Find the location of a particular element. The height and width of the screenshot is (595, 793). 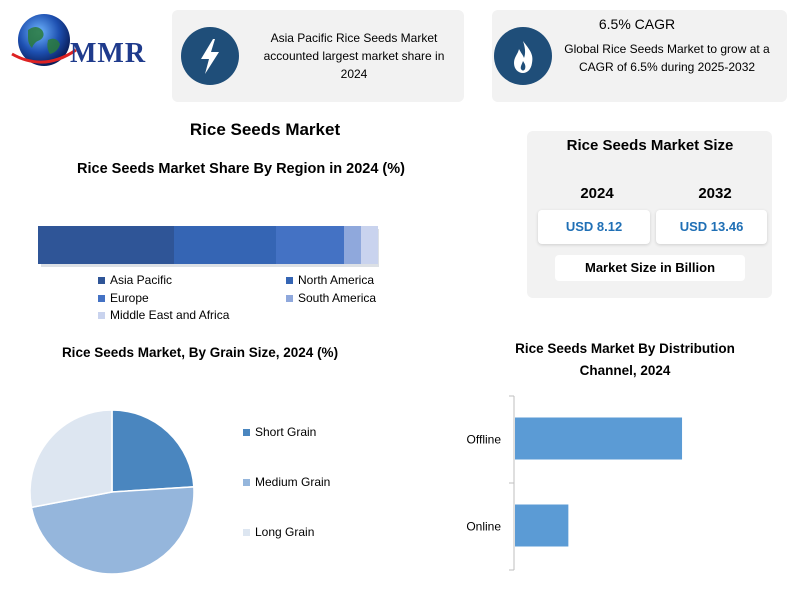

region-legend-item-north-america: North America is located at coordinates (330, 280).